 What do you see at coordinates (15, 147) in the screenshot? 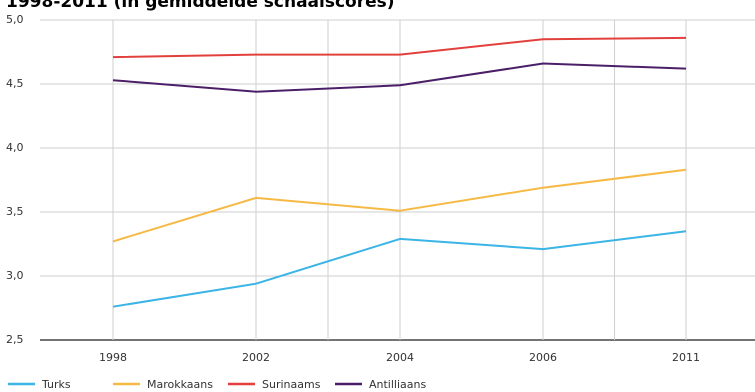
I see `y-tick-label: 4,0` at bounding box center [15, 147].